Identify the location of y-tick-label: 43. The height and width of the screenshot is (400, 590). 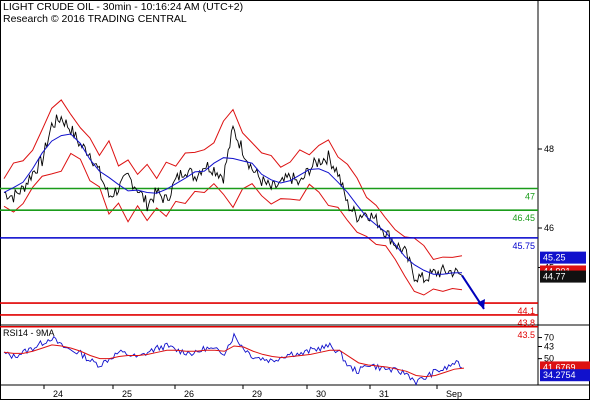
(549, 347).